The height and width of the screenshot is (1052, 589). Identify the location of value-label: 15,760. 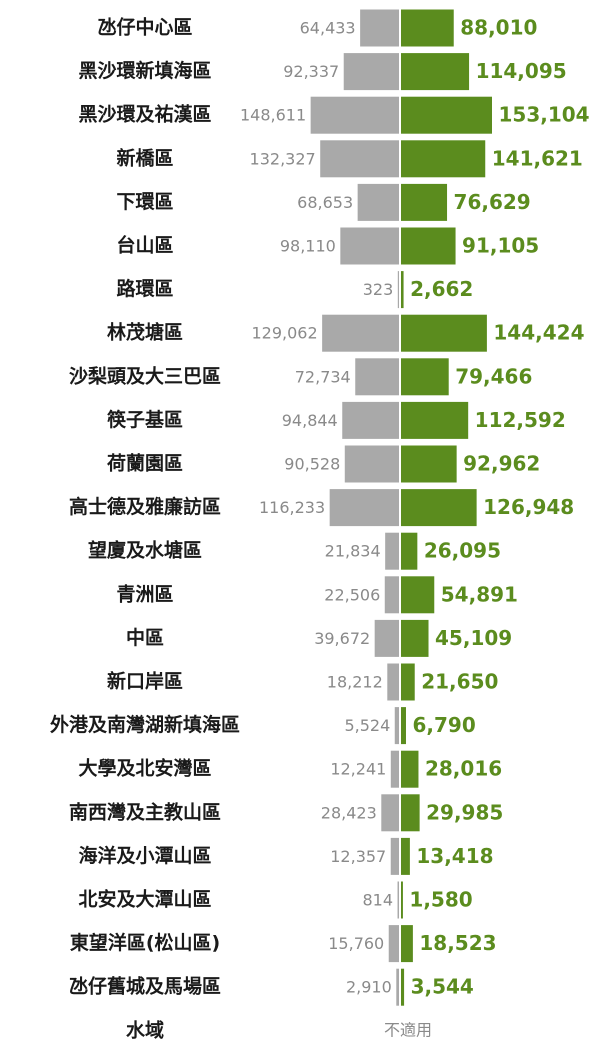
(356, 943).